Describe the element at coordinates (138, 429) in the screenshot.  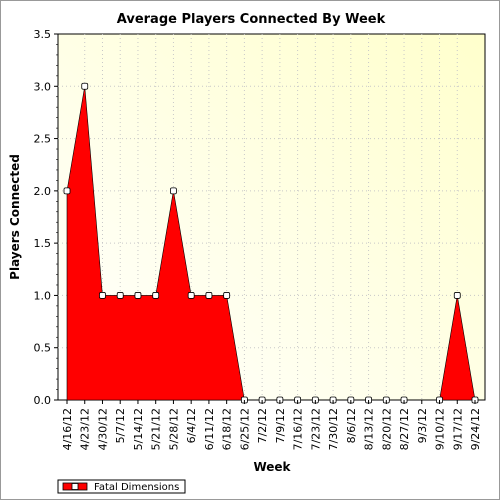
I see `x-tick-label: 5/14/12` at that location.